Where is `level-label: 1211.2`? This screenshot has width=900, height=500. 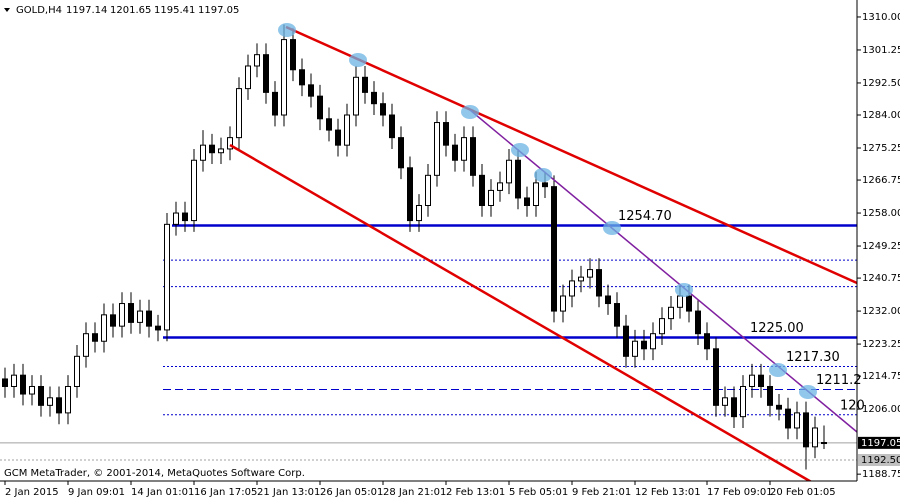
level-label: 1211.2 is located at coordinates (839, 380).